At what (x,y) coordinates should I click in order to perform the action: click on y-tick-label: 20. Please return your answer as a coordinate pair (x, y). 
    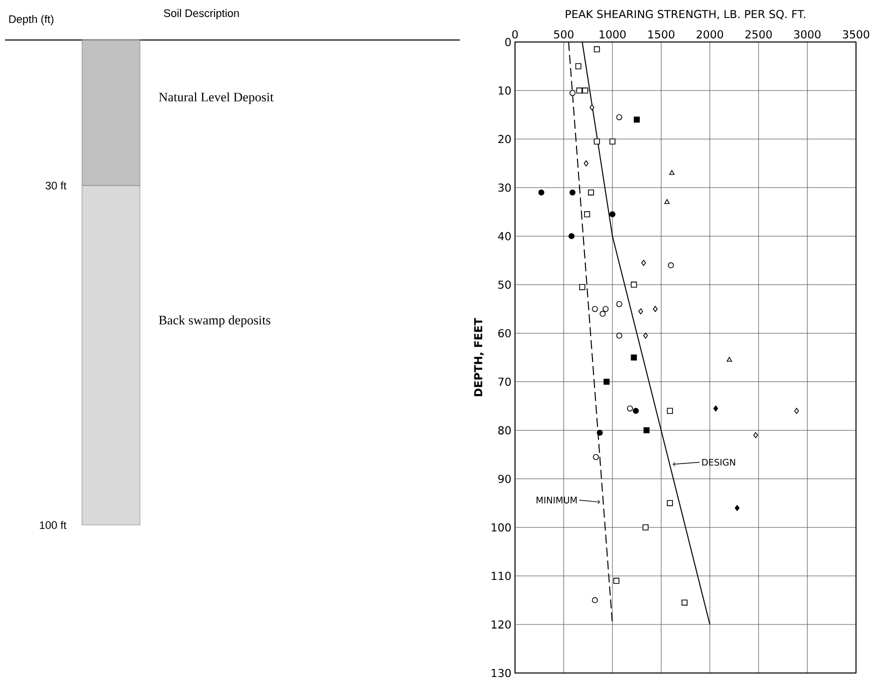
    Looking at the image, I should click on (504, 139).